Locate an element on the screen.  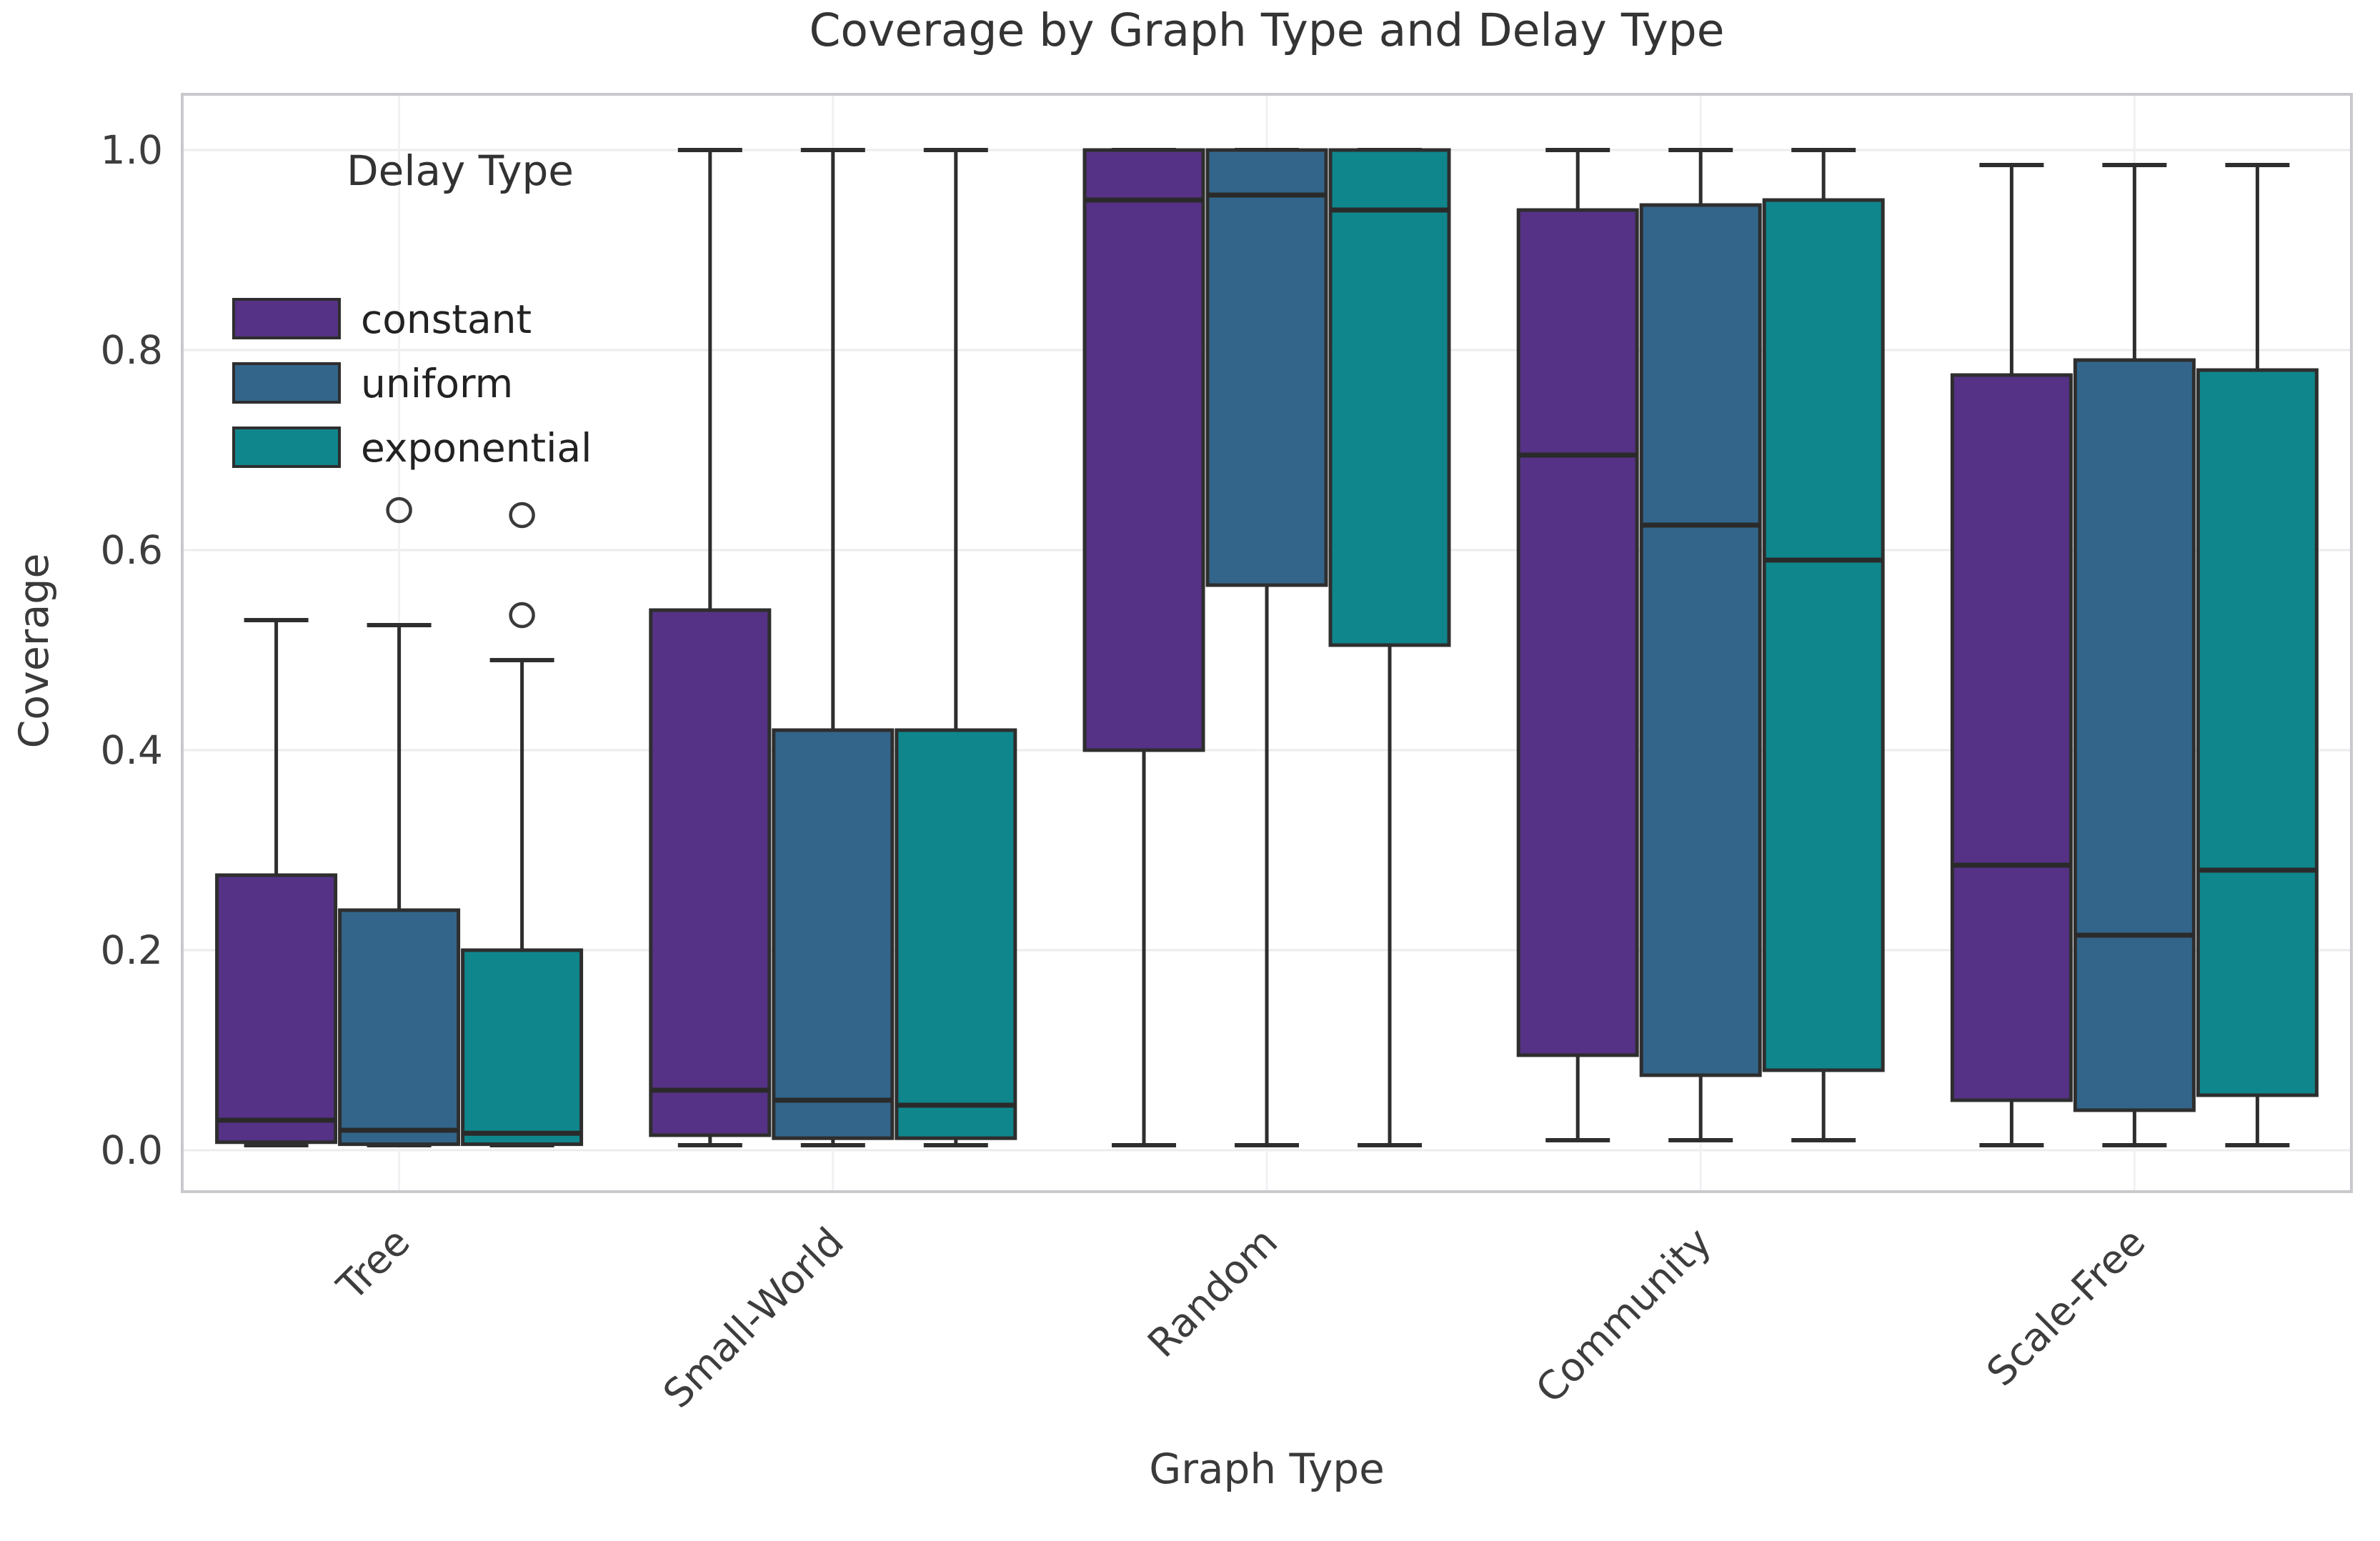
y-tick-label: 0.2 is located at coordinates (132, 950).